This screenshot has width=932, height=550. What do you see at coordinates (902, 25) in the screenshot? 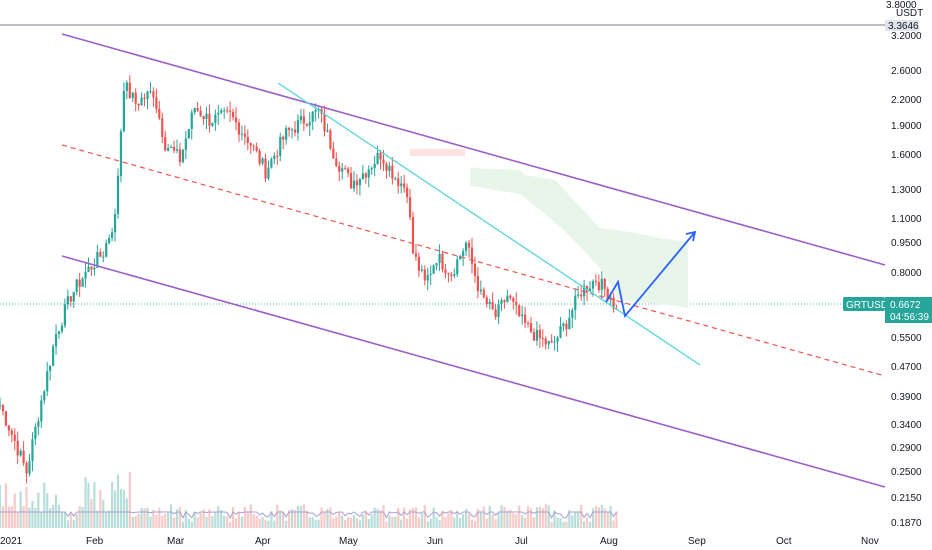
I see `level-price-tag` at bounding box center [902, 25].